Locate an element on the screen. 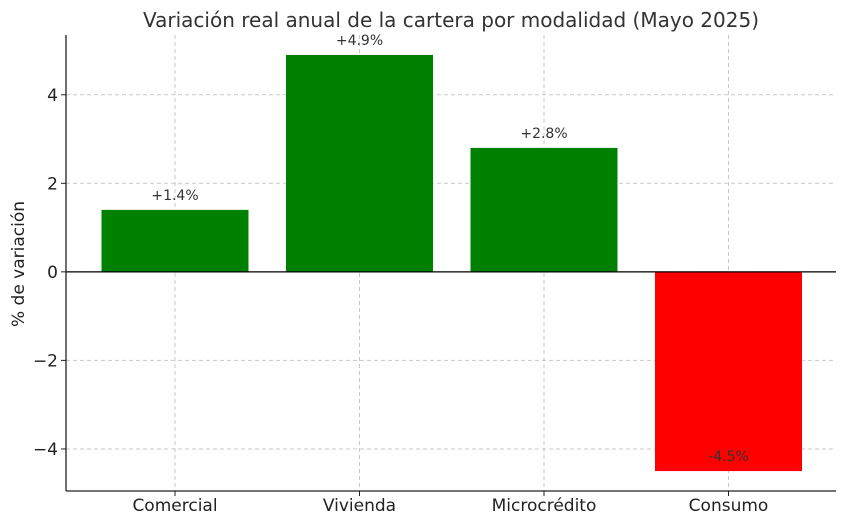 This screenshot has width=847, height=527. x-tick-label: Microcrédito is located at coordinates (544, 506).